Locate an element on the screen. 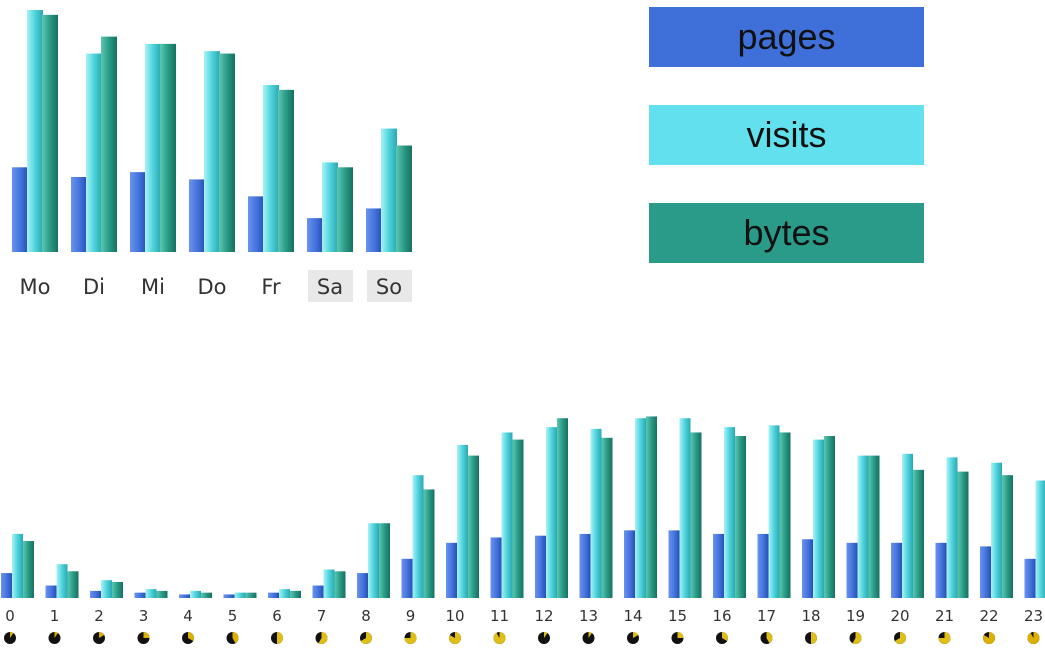 The image size is (1045, 659). x-tick-label-hour-1: 1 is located at coordinates (55, 616).